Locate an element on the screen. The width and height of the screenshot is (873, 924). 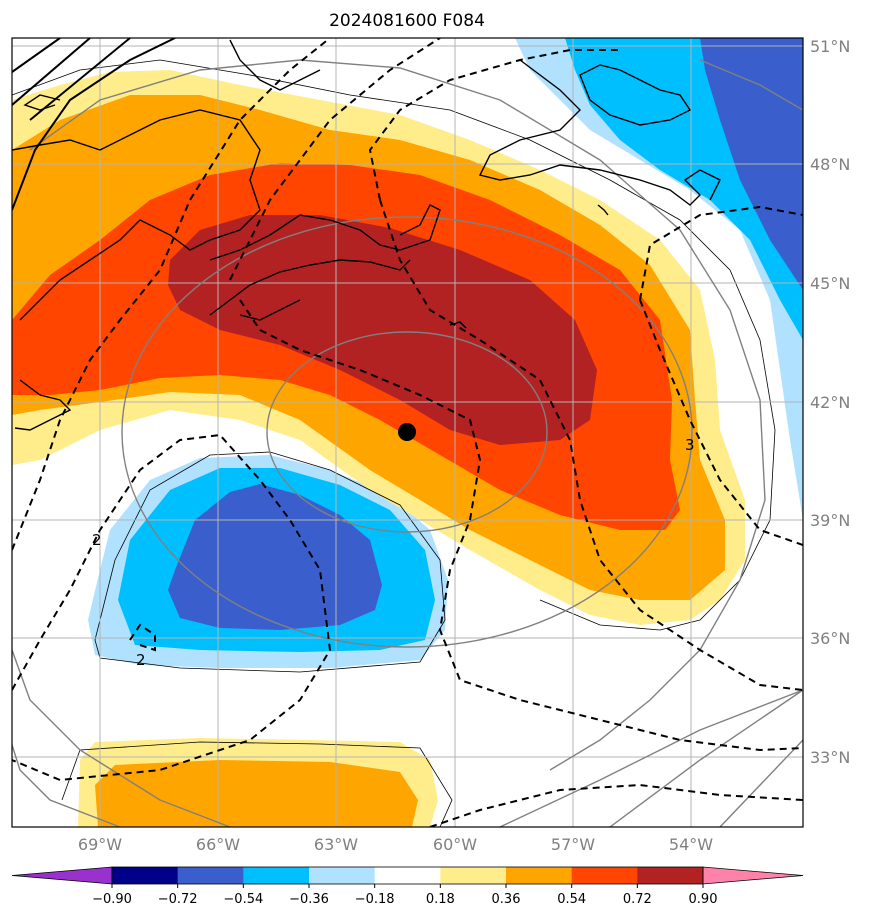
lat-label: 42°N is located at coordinates (830, 402).